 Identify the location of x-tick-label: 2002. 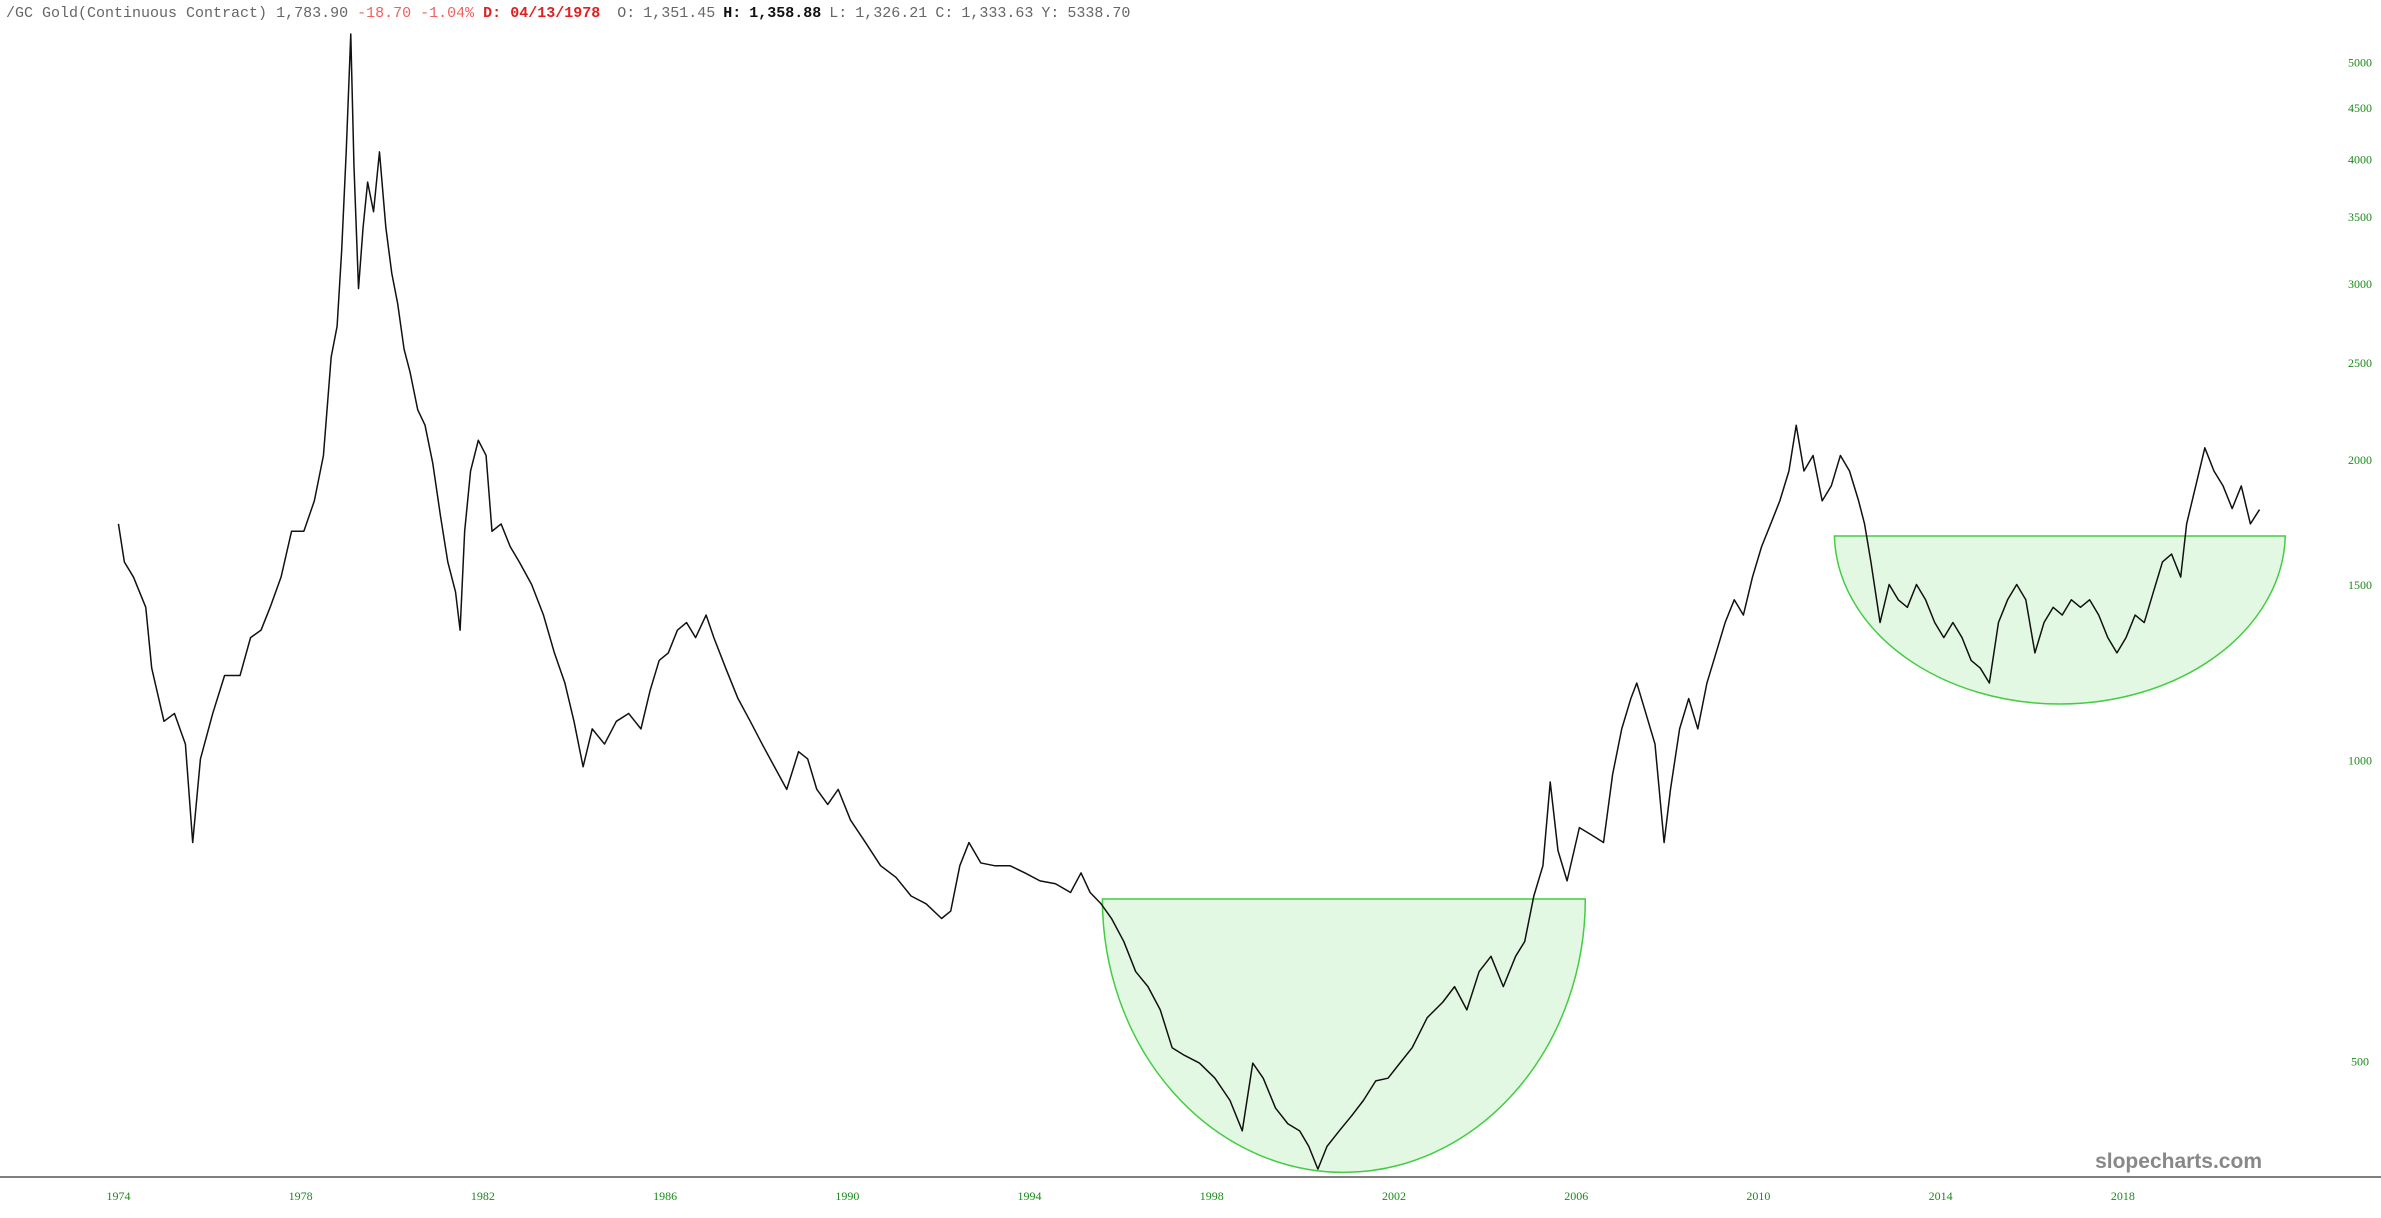
(1394, 1196).